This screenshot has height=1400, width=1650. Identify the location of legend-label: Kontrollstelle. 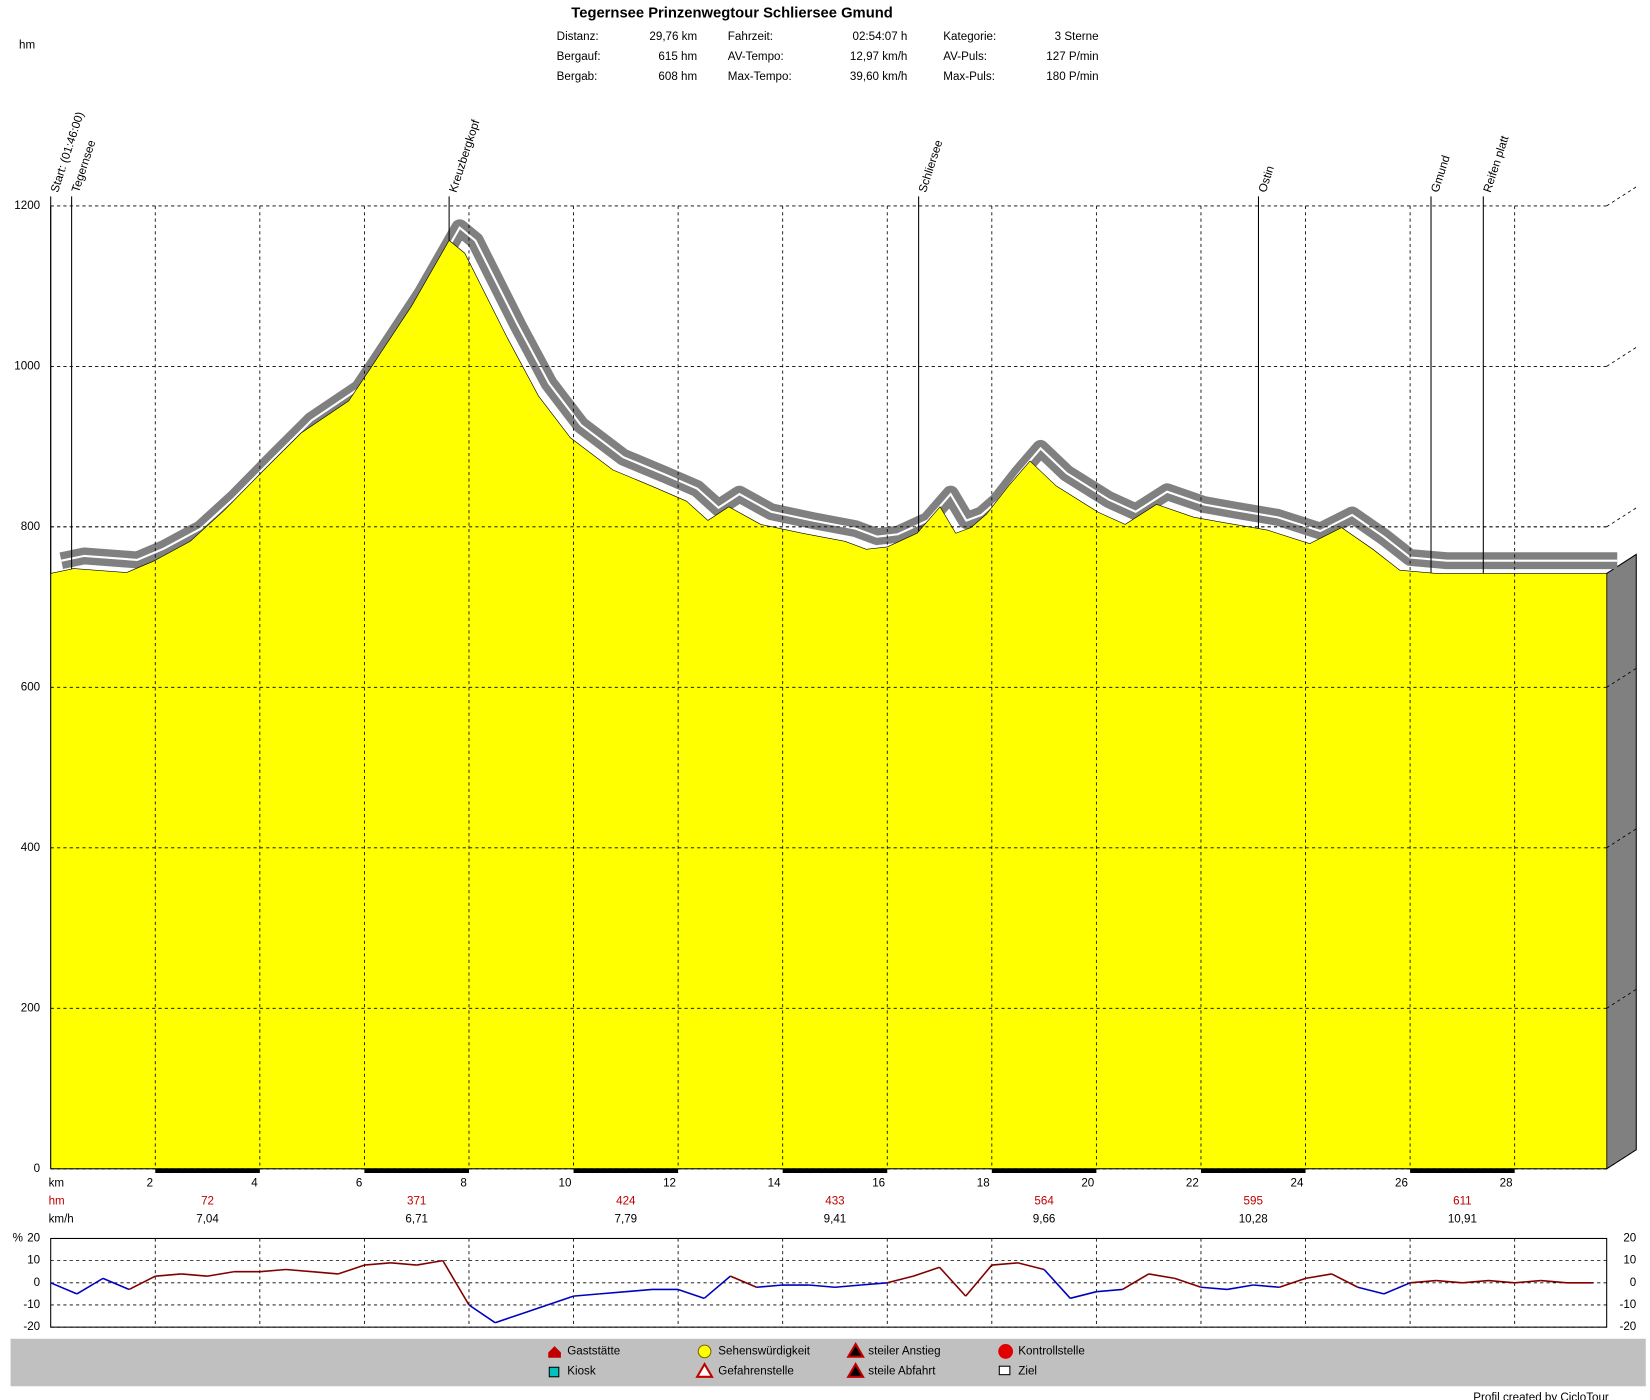
(1051, 1350).